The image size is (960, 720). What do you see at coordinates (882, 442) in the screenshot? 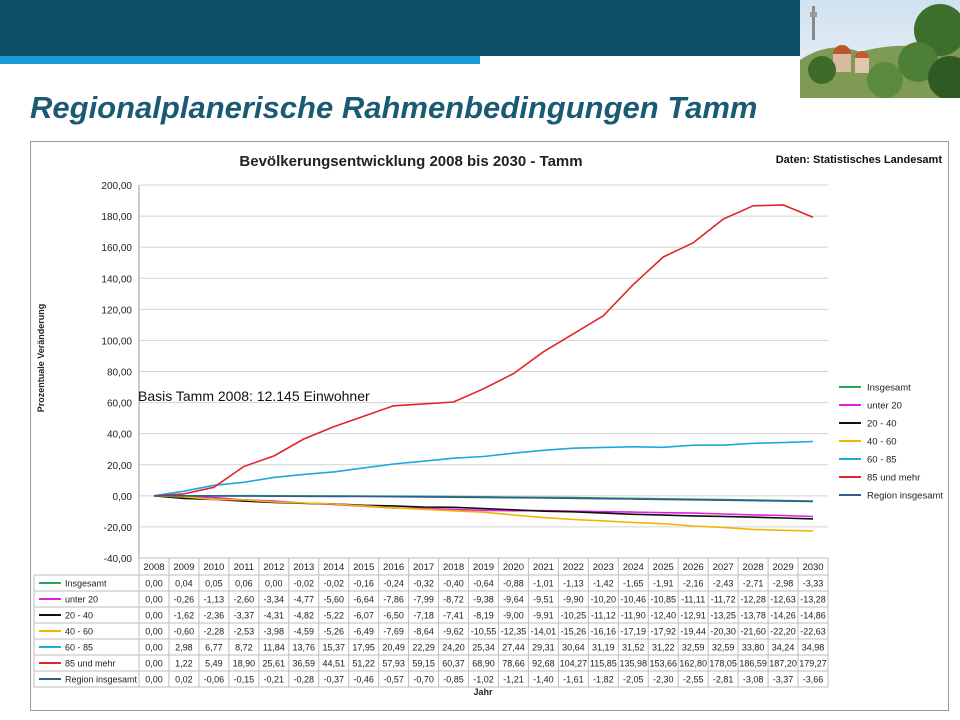
I see `legend-entry: 40 - 60` at bounding box center [882, 442].